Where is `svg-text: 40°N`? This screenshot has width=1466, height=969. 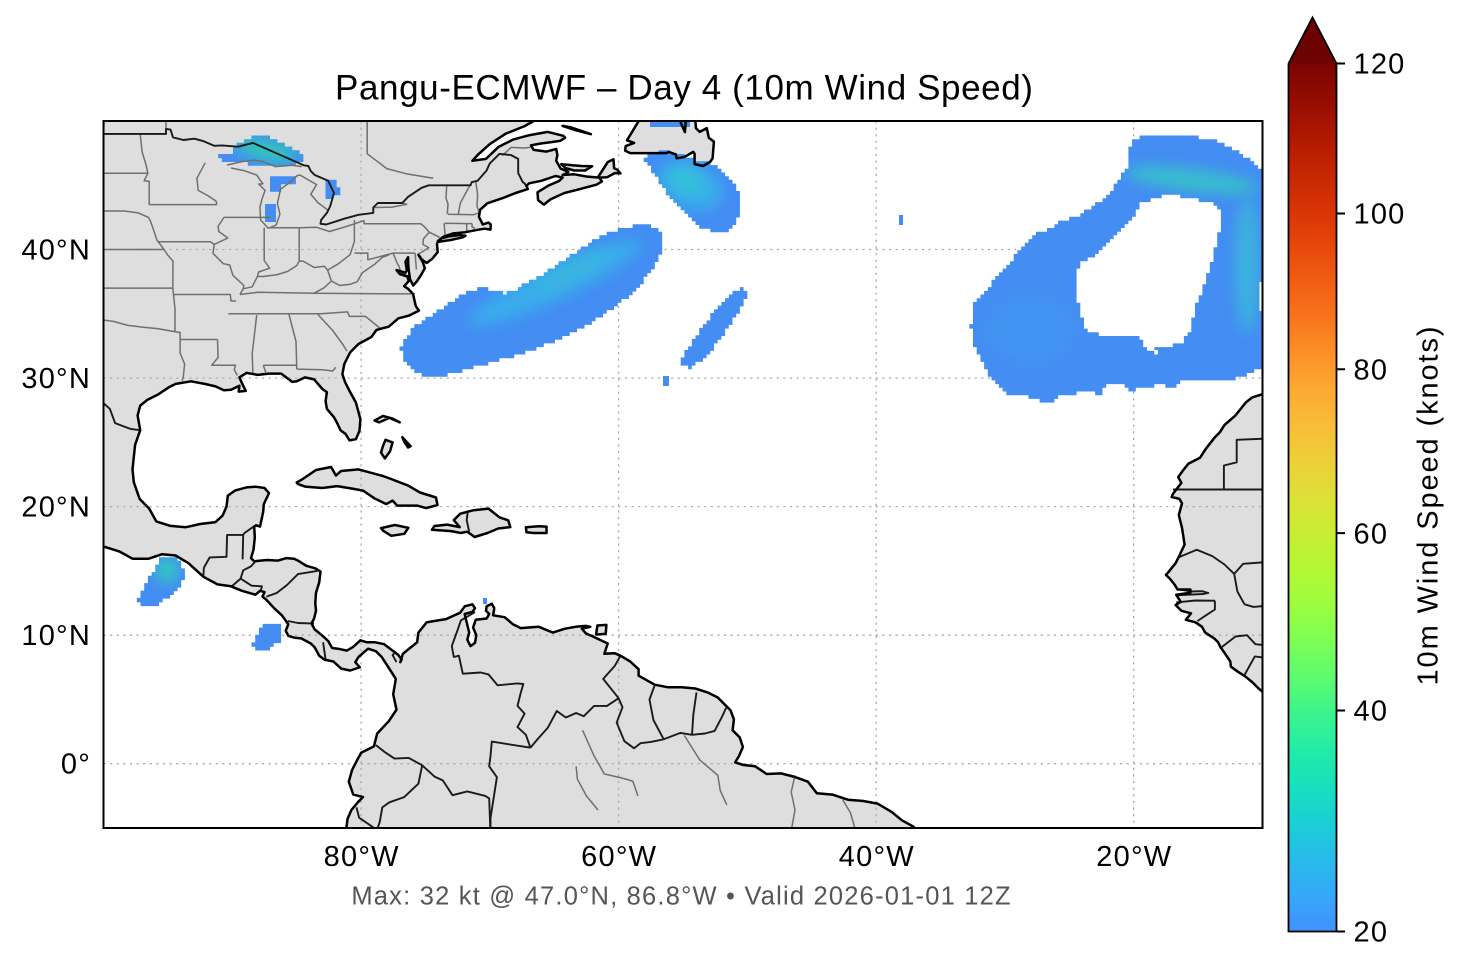 svg-text: 40°N is located at coordinates (56, 250).